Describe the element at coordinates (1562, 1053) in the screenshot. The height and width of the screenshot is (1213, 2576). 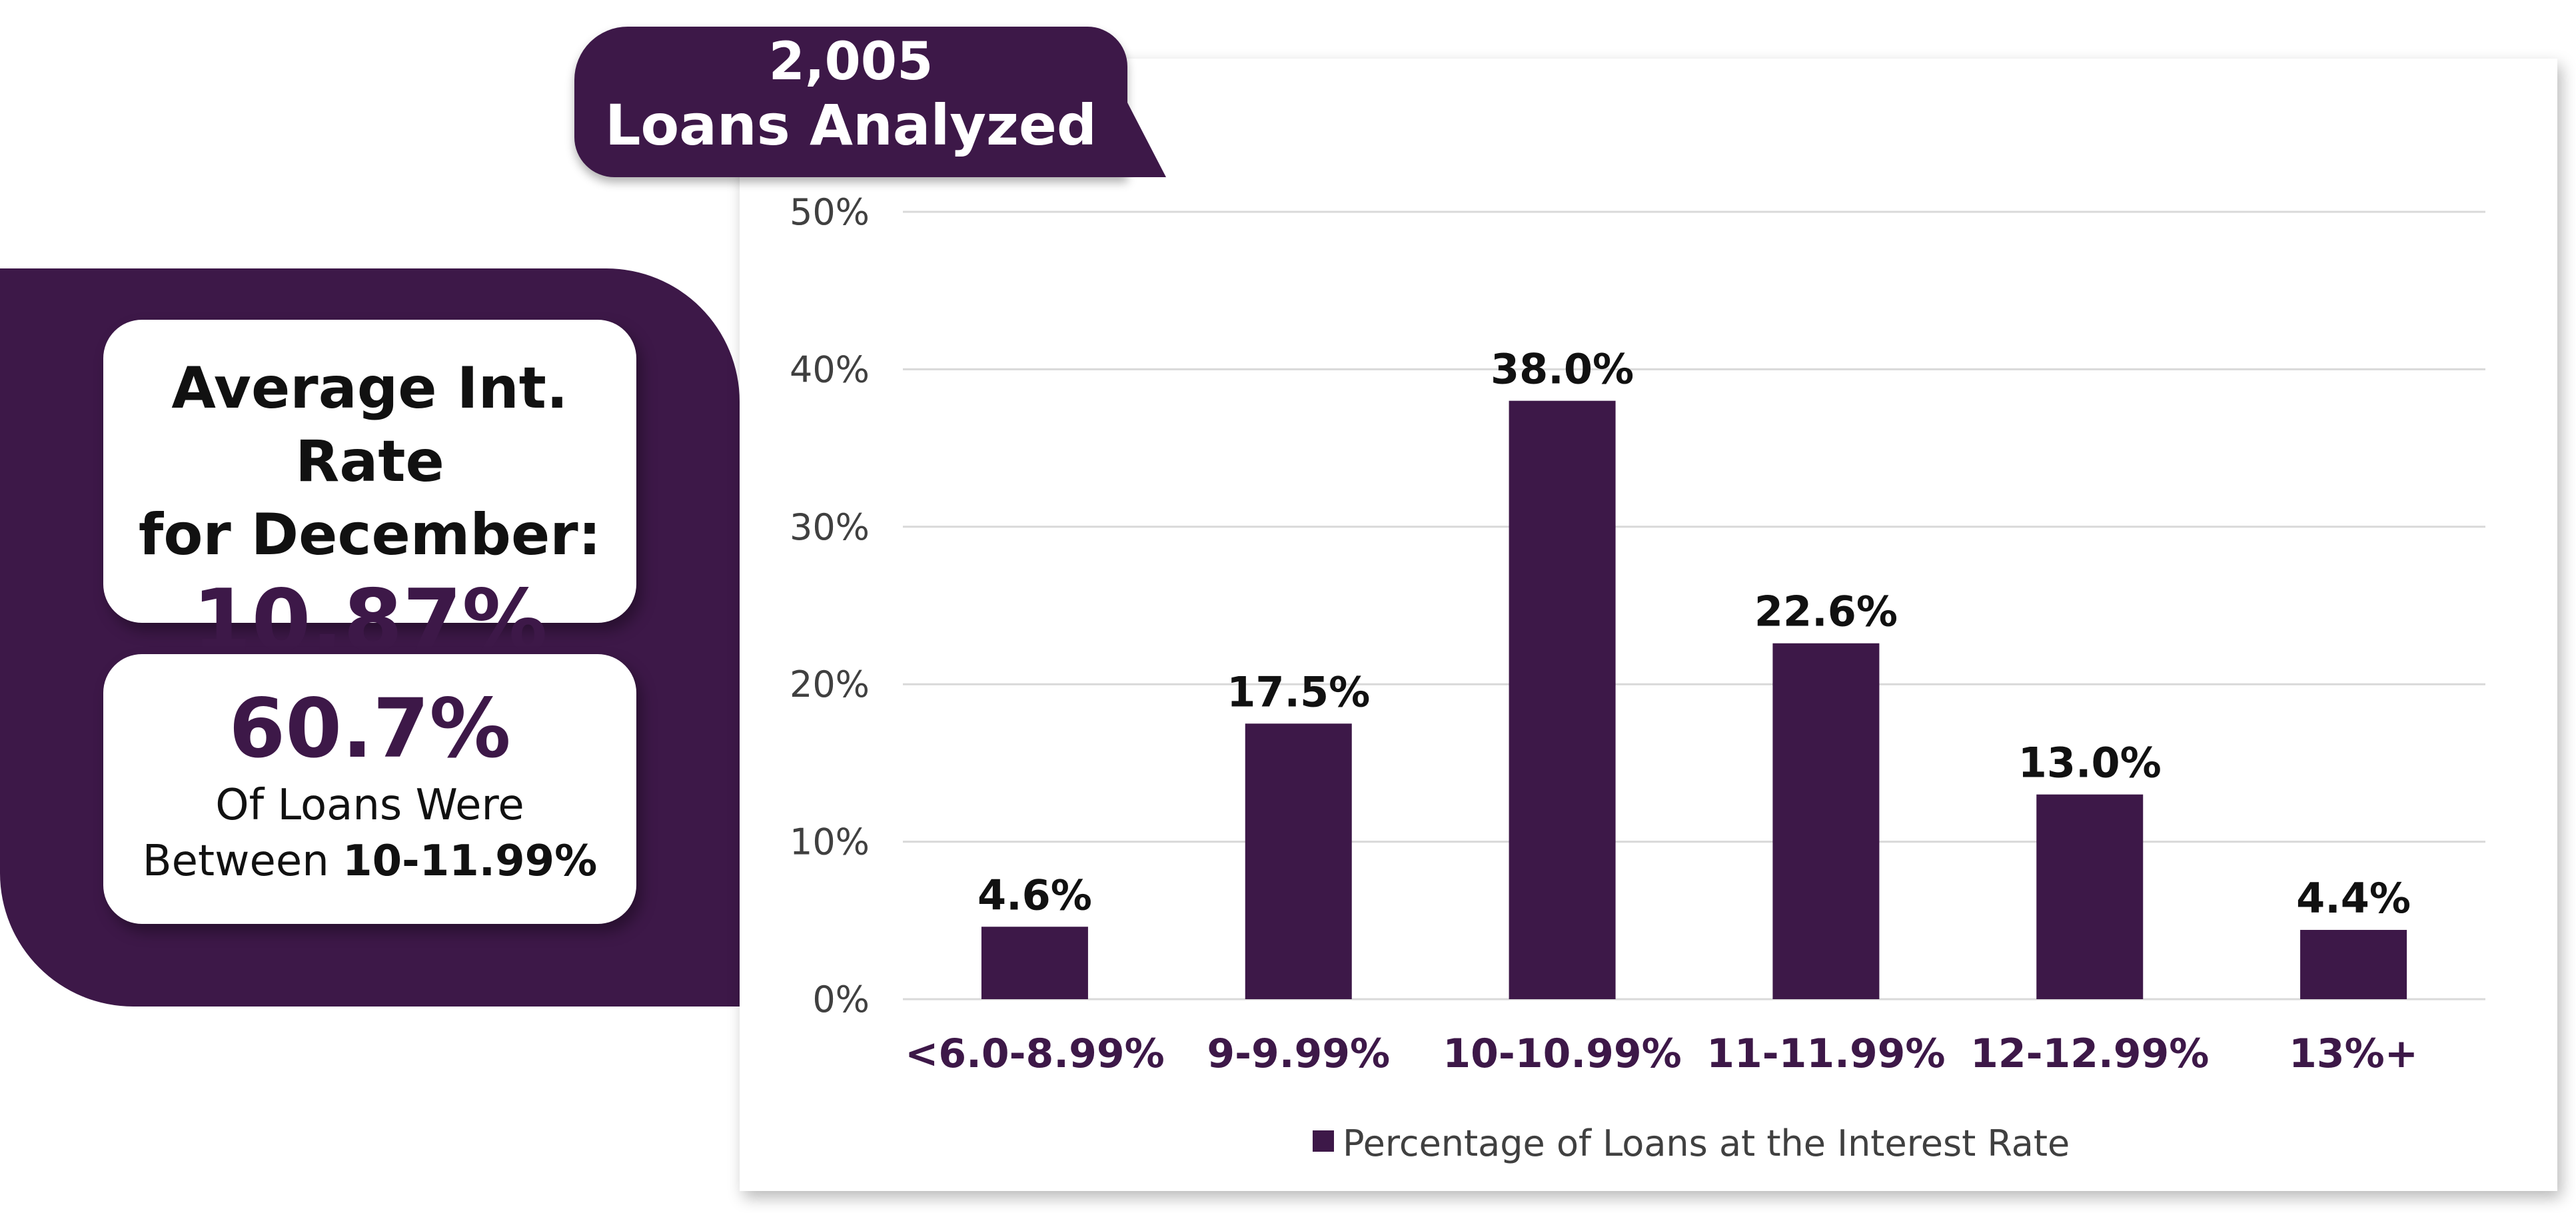
I see `x-tick-label: 10-10.99%` at that location.